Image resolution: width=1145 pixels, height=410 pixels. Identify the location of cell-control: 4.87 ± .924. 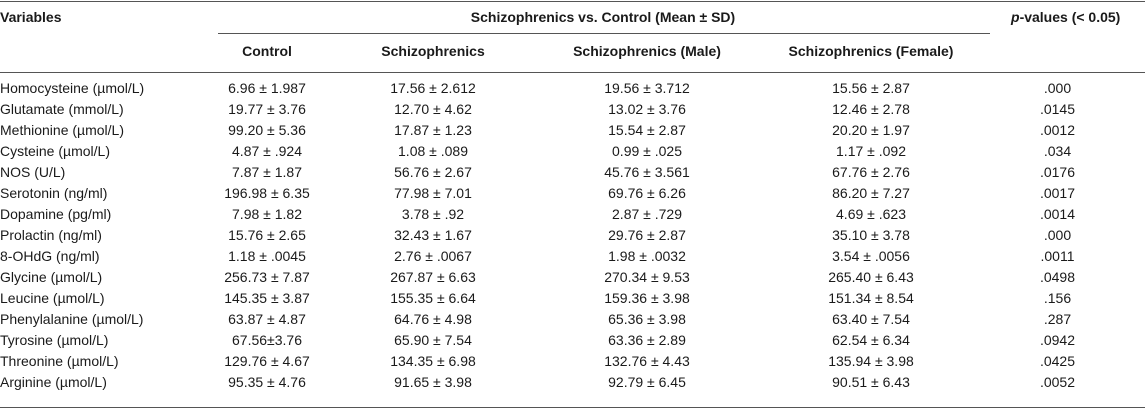
(267, 151).